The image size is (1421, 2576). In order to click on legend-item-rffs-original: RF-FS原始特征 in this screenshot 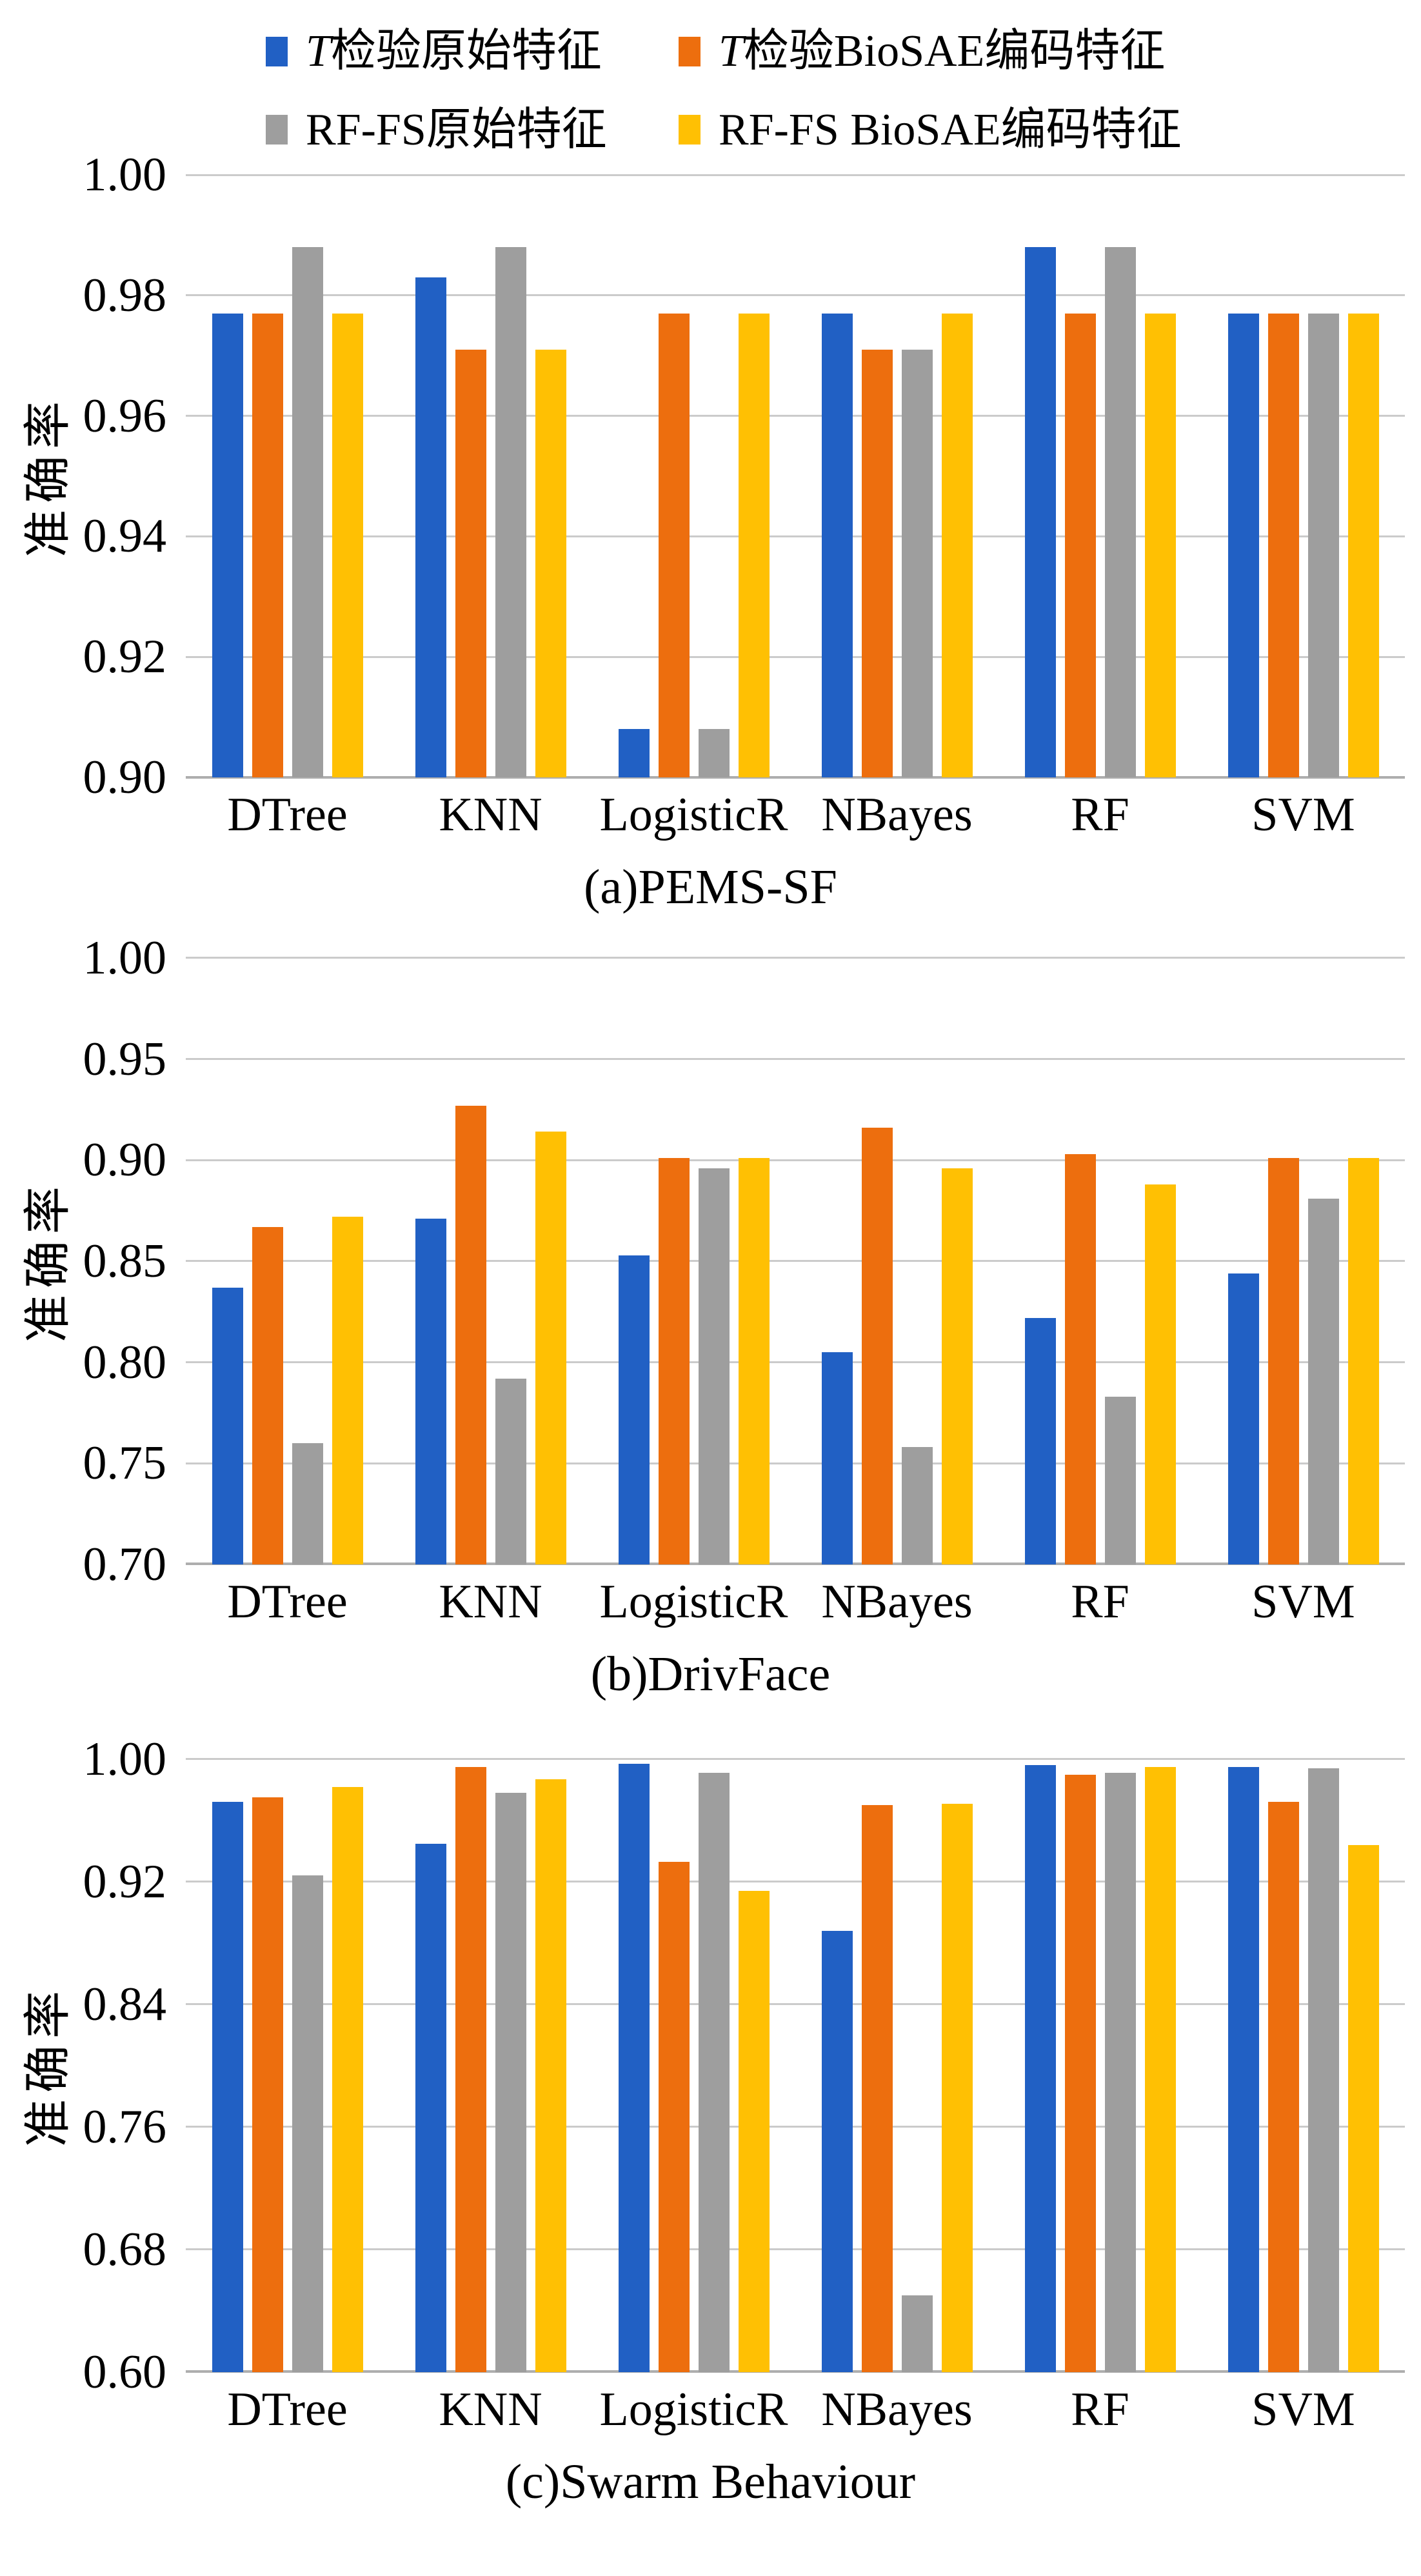, I will do `click(472, 130)`.